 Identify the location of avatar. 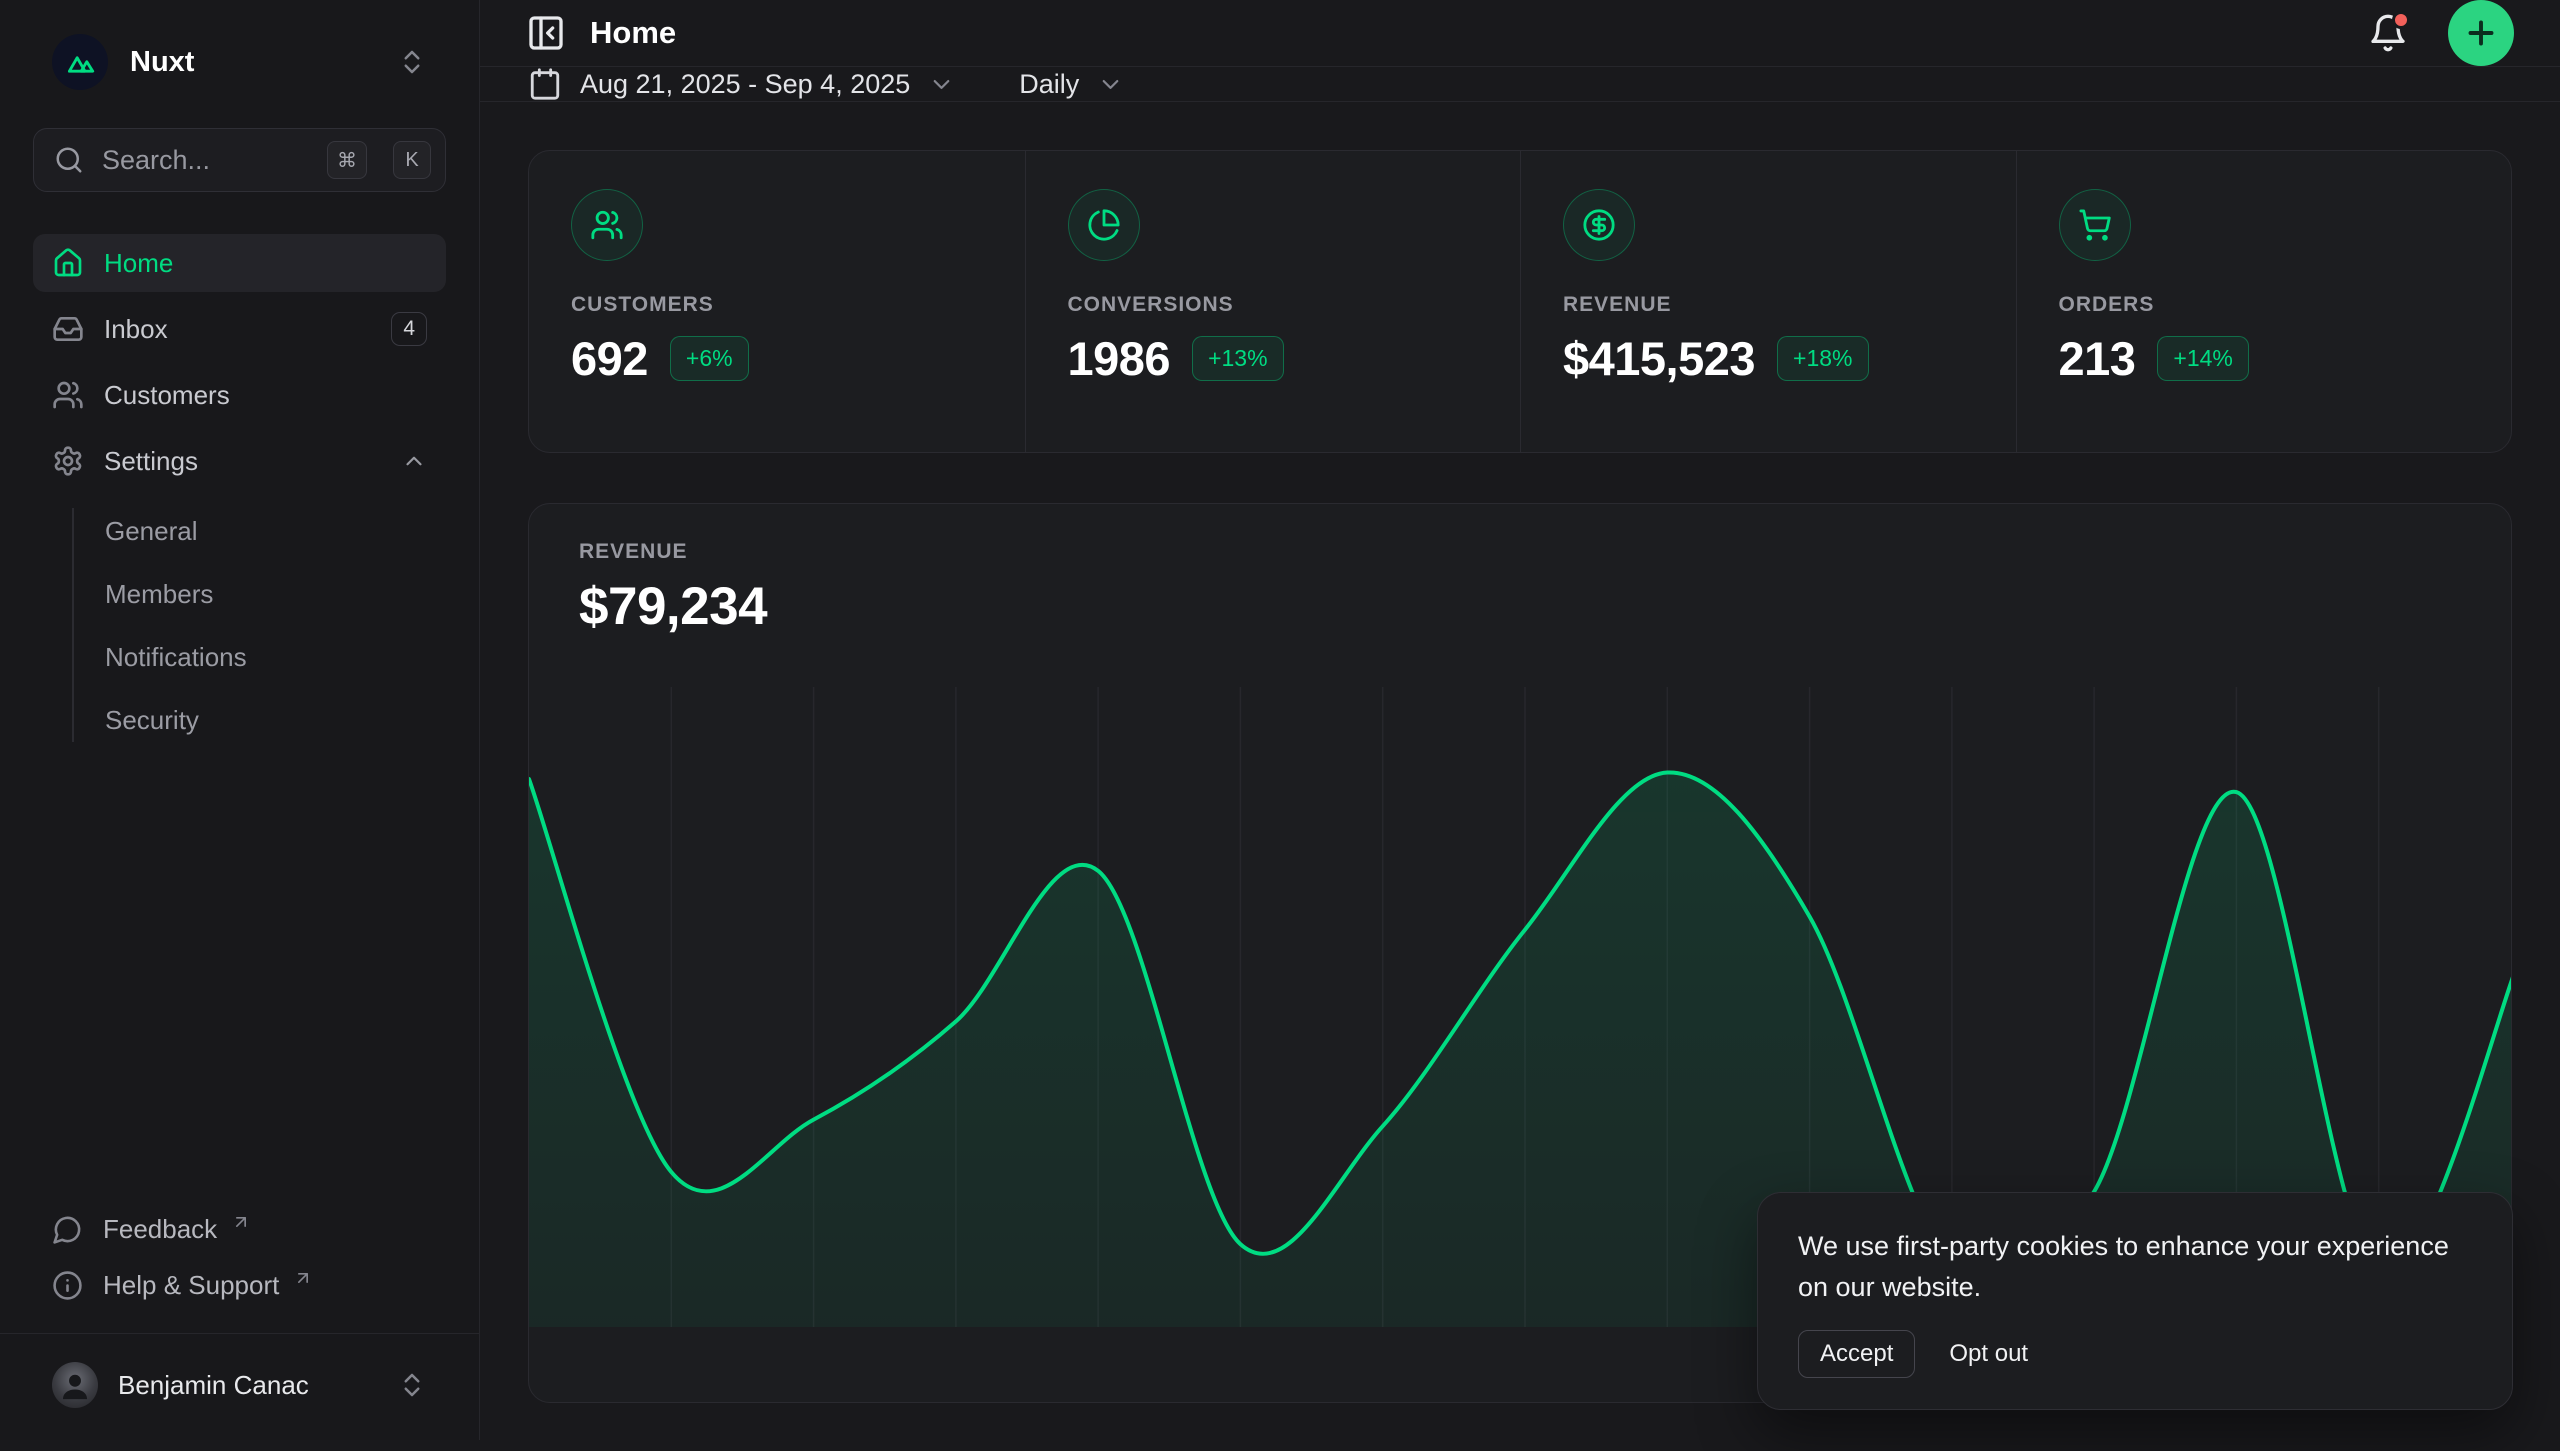
(75, 1385).